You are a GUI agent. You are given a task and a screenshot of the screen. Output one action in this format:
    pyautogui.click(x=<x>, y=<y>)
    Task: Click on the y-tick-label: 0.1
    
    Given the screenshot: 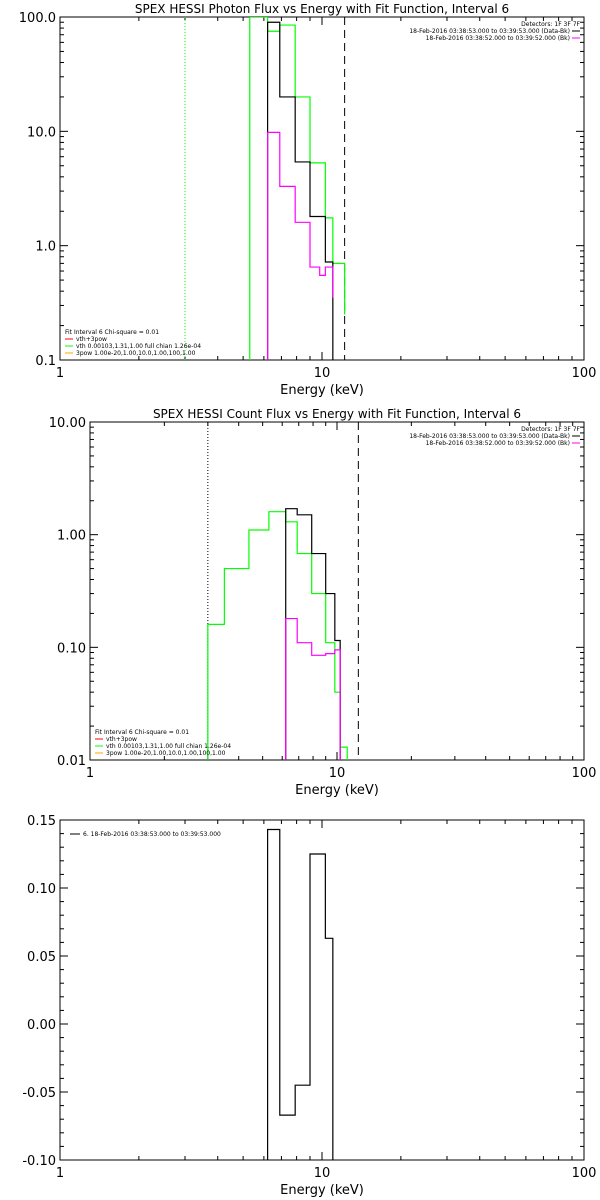 What is the action you would take?
    pyautogui.click(x=45, y=361)
    